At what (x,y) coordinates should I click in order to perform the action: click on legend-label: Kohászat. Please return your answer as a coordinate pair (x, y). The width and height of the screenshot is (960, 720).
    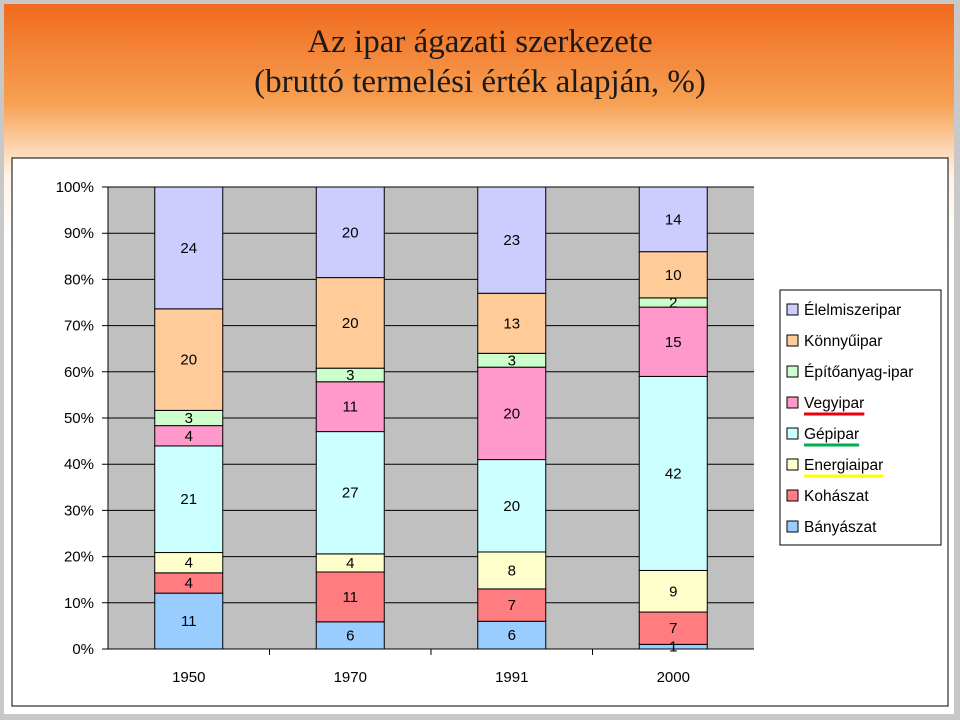
    Looking at the image, I should click on (836, 496).